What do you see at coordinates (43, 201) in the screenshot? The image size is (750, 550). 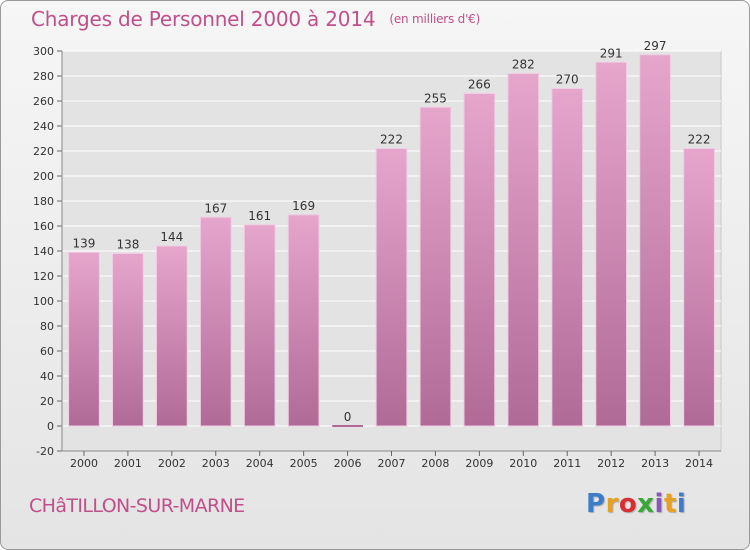 I see `y-tick-label: 180` at bounding box center [43, 201].